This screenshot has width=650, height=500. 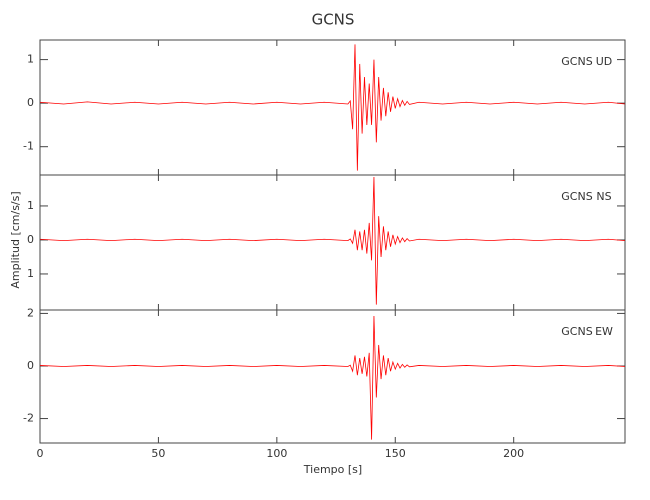 What do you see at coordinates (513, 453) in the screenshot?
I see `x-tick-label: 200` at bounding box center [513, 453].